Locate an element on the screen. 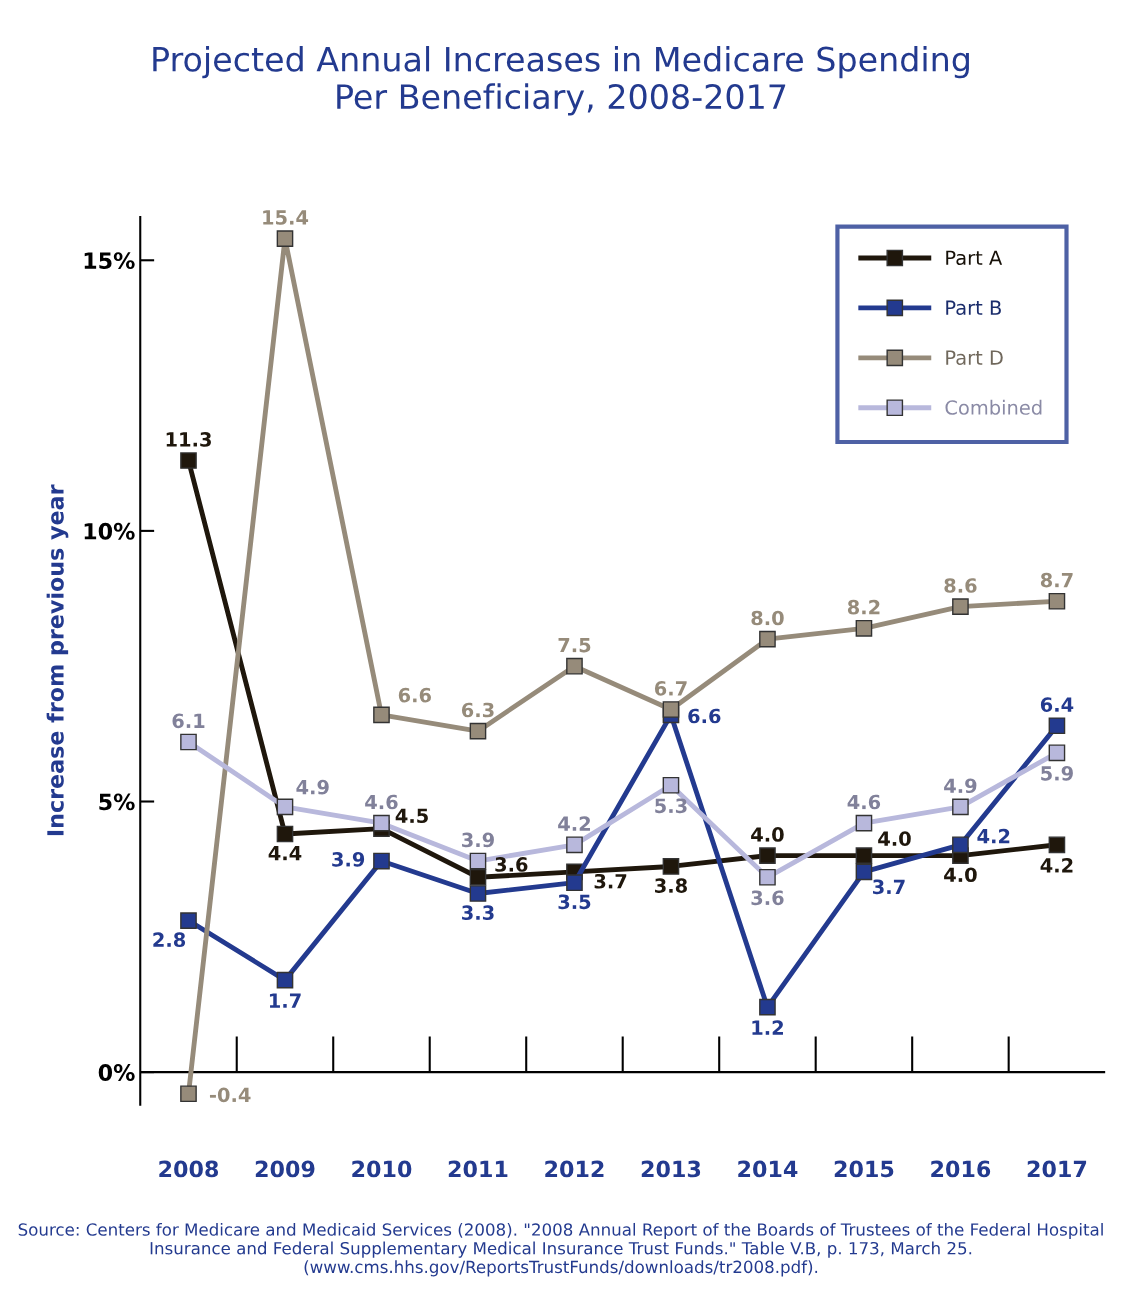  data-label: 3.3 is located at coordinates (478, 912).